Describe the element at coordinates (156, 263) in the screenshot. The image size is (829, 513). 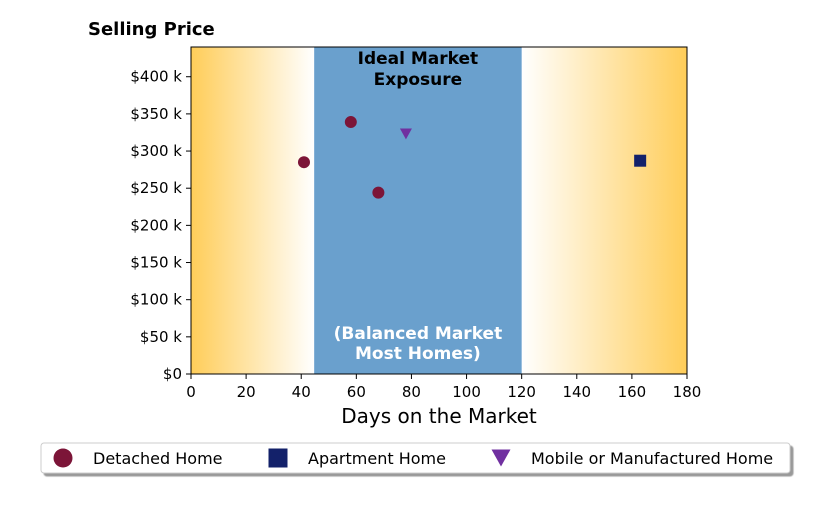
I see `y-tick-label: $150 k` at that location.